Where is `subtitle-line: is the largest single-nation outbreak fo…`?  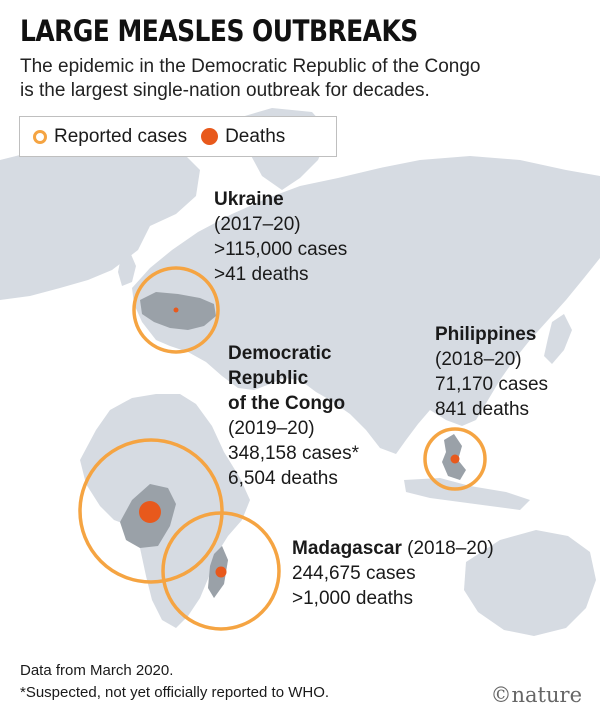
subtitle-line: is the largest single-nation outbreak fo… is located at coordinates (225, 90).